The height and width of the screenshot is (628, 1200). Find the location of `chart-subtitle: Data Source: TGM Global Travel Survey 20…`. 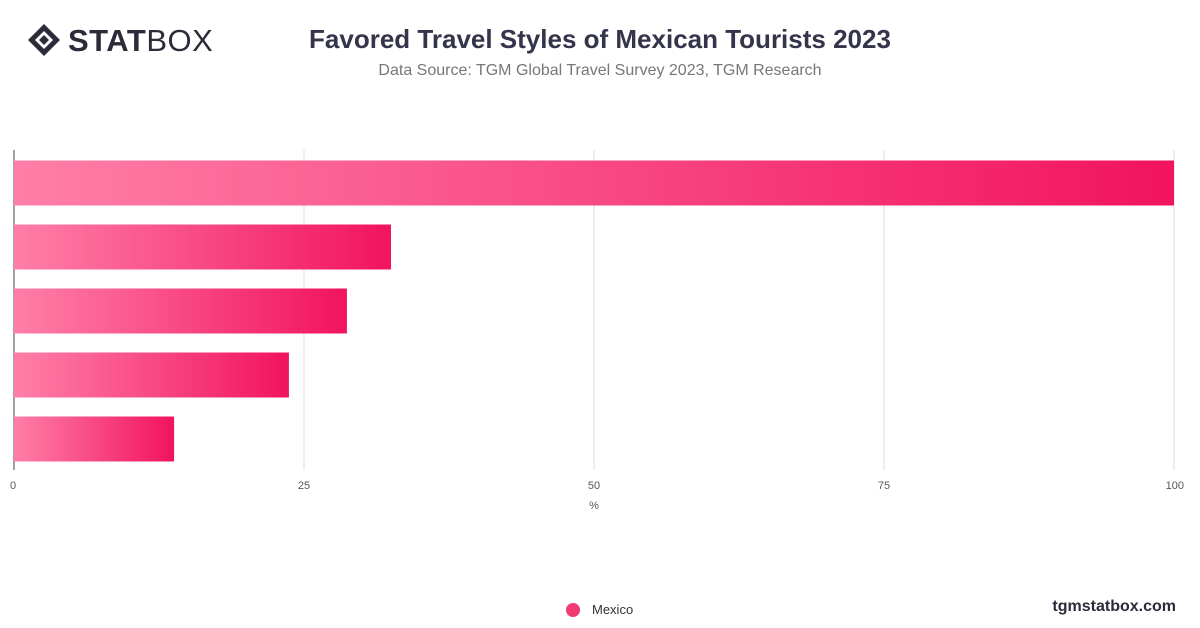

chart-subtitle: Data Source: TGM Global Travel Survey 20… is located at coordinates (600, 70).